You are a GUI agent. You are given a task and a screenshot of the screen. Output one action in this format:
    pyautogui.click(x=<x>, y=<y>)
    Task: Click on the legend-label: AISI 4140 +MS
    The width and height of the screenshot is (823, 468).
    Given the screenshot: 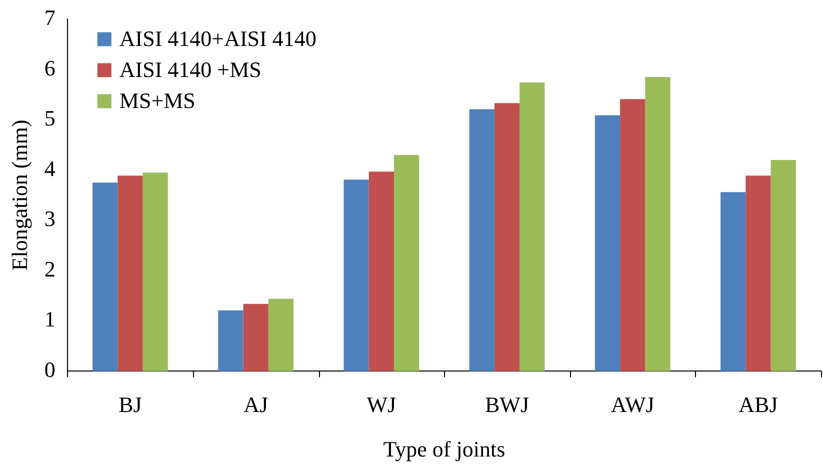 What is the action you would take?
    pyautogui.click(x=190, y=69)
    